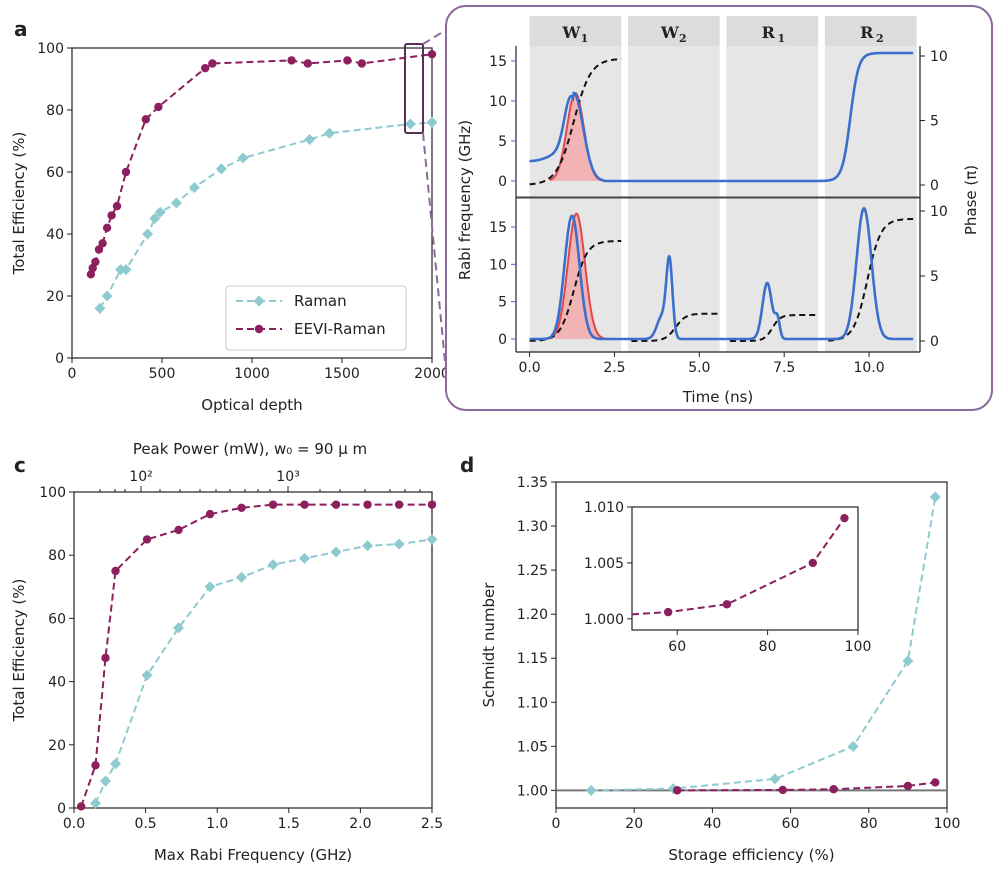 This screenshot has height=880, width=997. I want to click on b-bottom-phase-line, so click(774, 328).